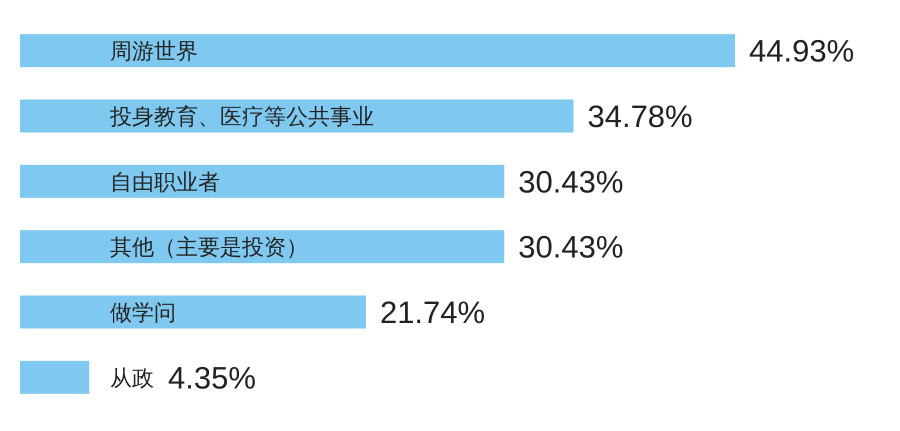 This screenshot has height=431, width=900. What do you see at coordinates (801, 51) in the screenshot?
I see `data-label: 44.93%` at bounding box center [801, 51].